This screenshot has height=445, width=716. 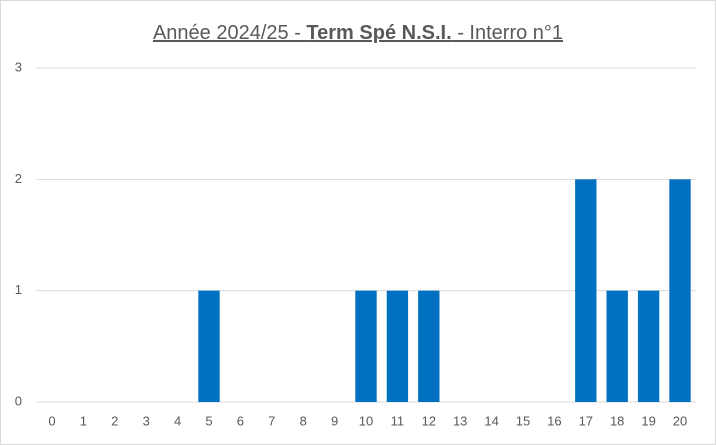 I want to click on x-tick-label: 14, so click(x=491, y=420).